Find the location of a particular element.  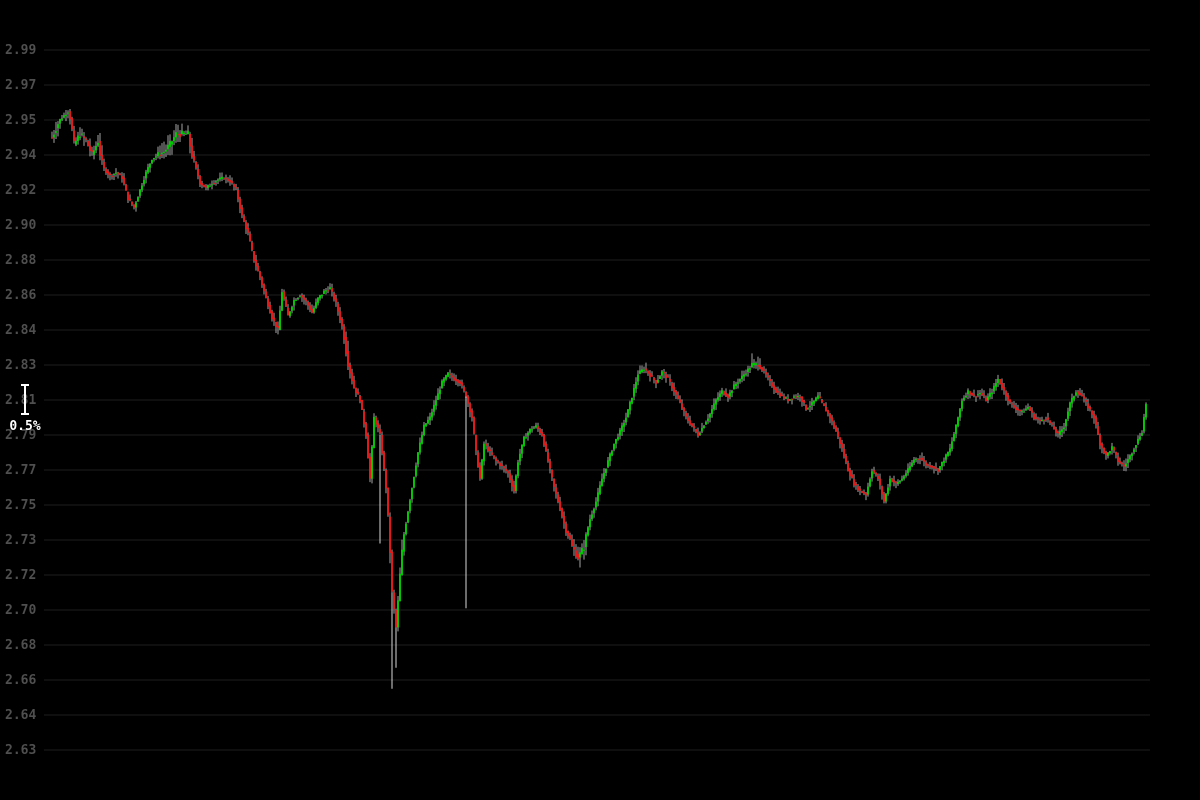

y-tick-label: 2.77 is located at coordinates (20, 470).